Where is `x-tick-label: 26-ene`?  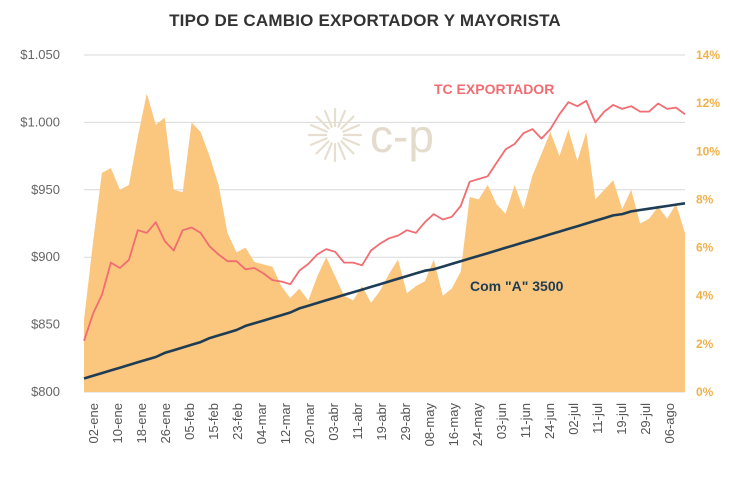
x-tick-label: 26-ene is located at coordinates (165, 423).